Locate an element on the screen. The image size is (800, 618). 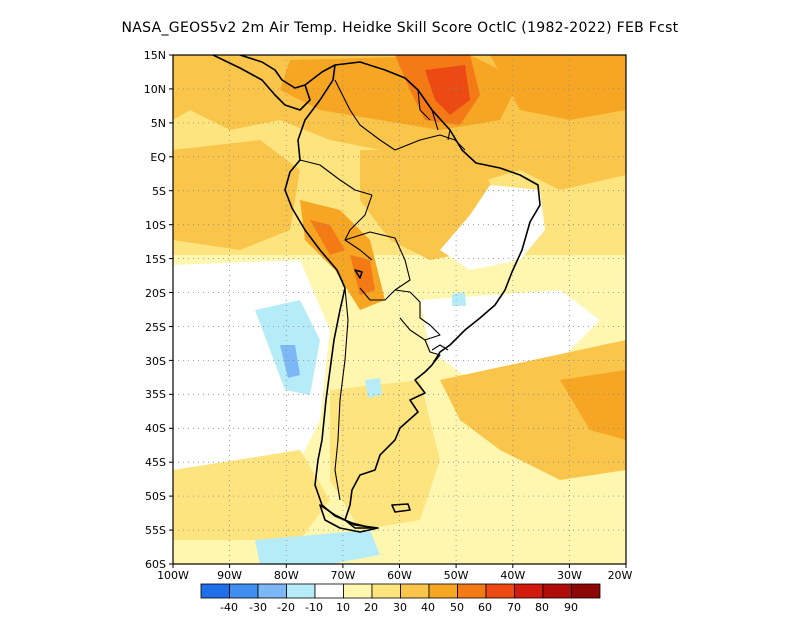
caribbean-core is located at coordinates (447, 90).